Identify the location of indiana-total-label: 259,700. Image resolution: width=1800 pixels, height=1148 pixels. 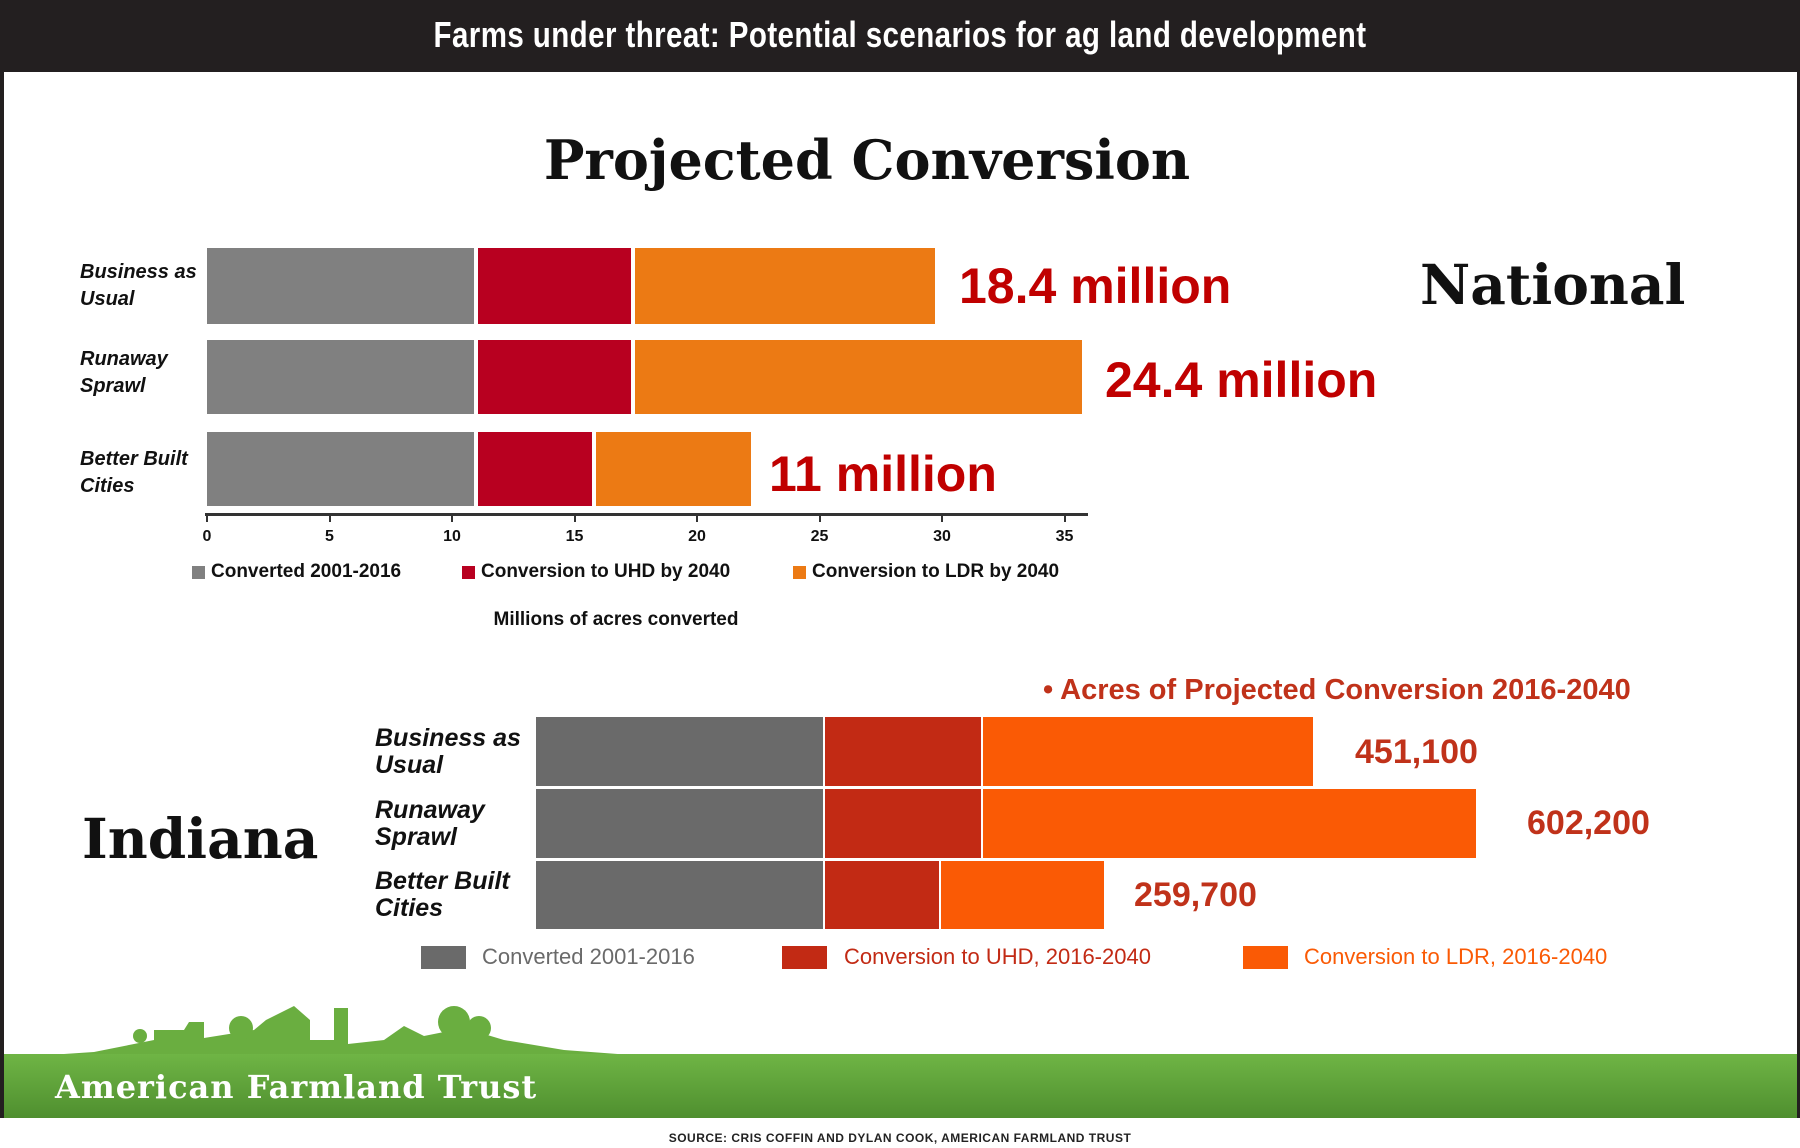
(1195, 895).